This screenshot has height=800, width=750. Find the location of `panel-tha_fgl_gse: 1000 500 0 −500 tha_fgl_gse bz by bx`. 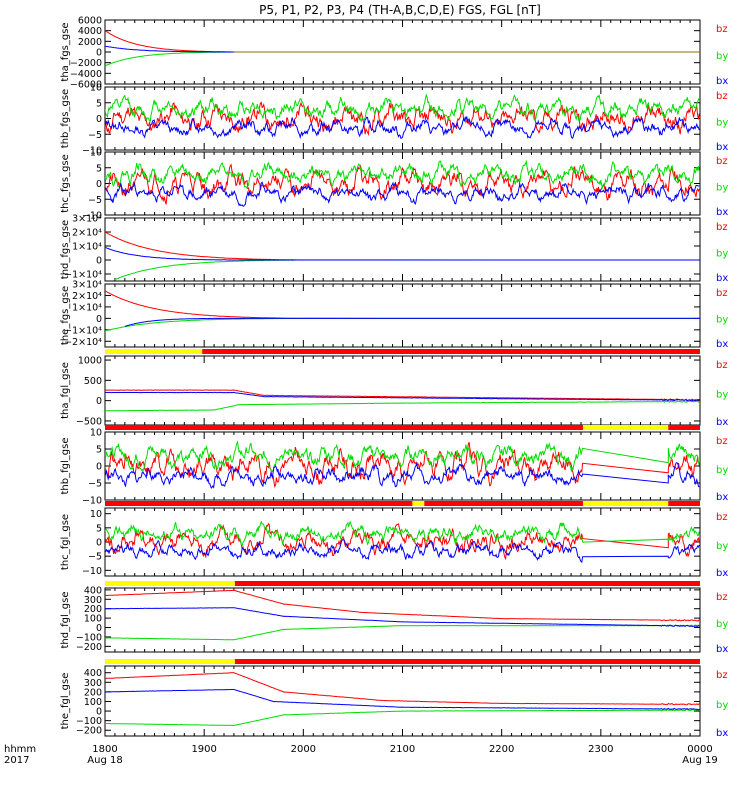

panel-tha_fgl_gse: 1000 500 0 −500 tha_fgl_gse bz by bx is located at coordinates (394, 388).